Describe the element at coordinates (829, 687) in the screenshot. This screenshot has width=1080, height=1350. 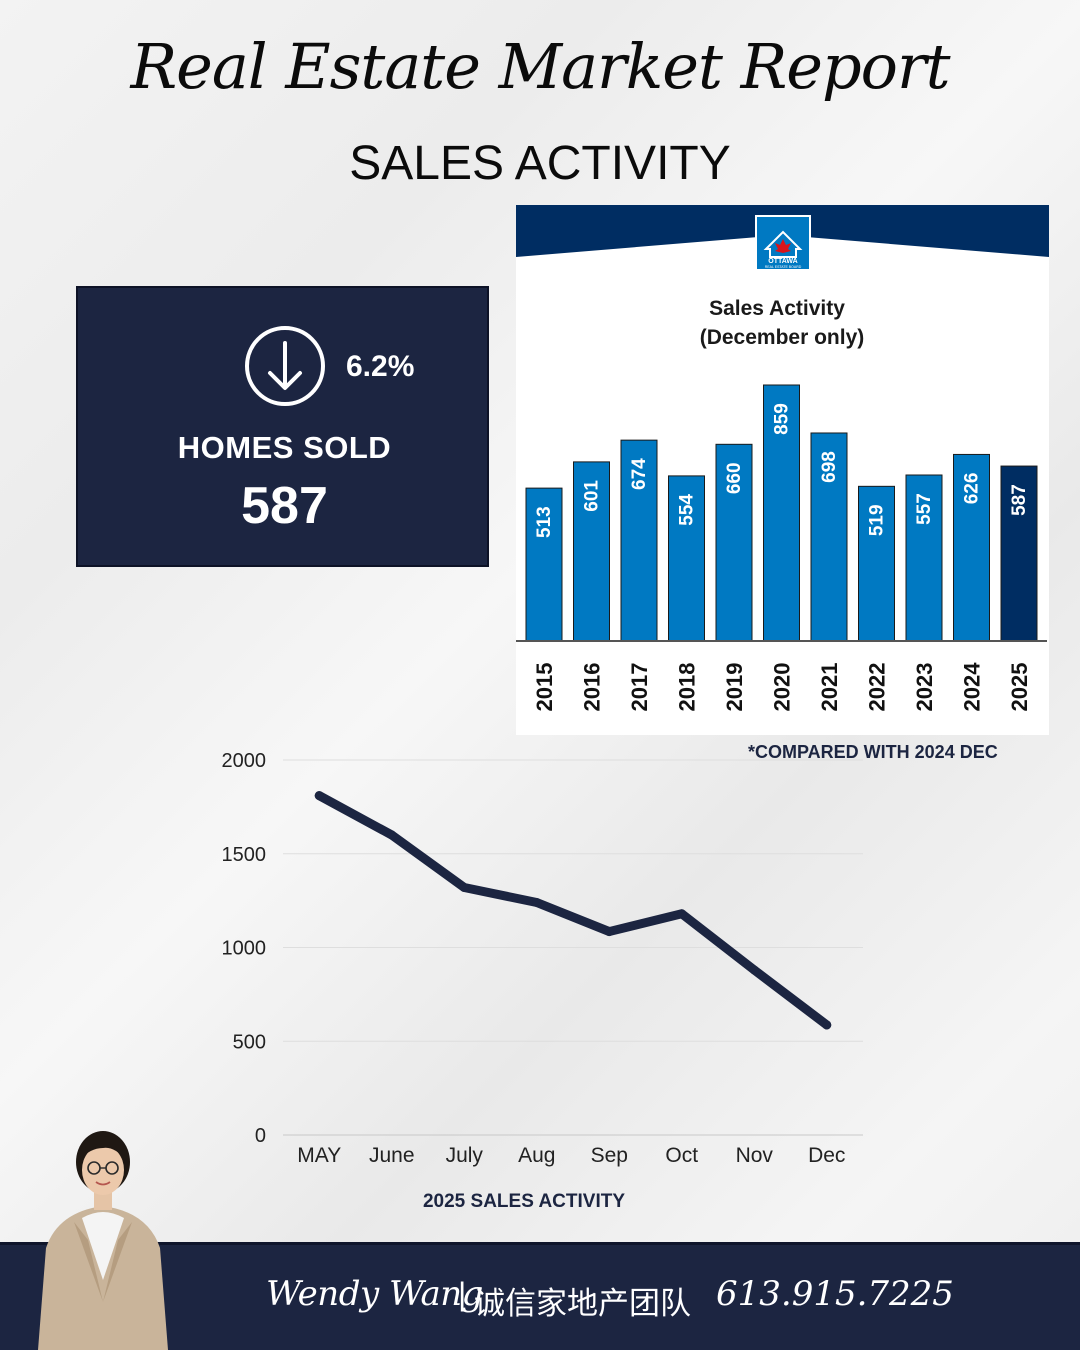
I see `bar-category-label: 2021` at that location.